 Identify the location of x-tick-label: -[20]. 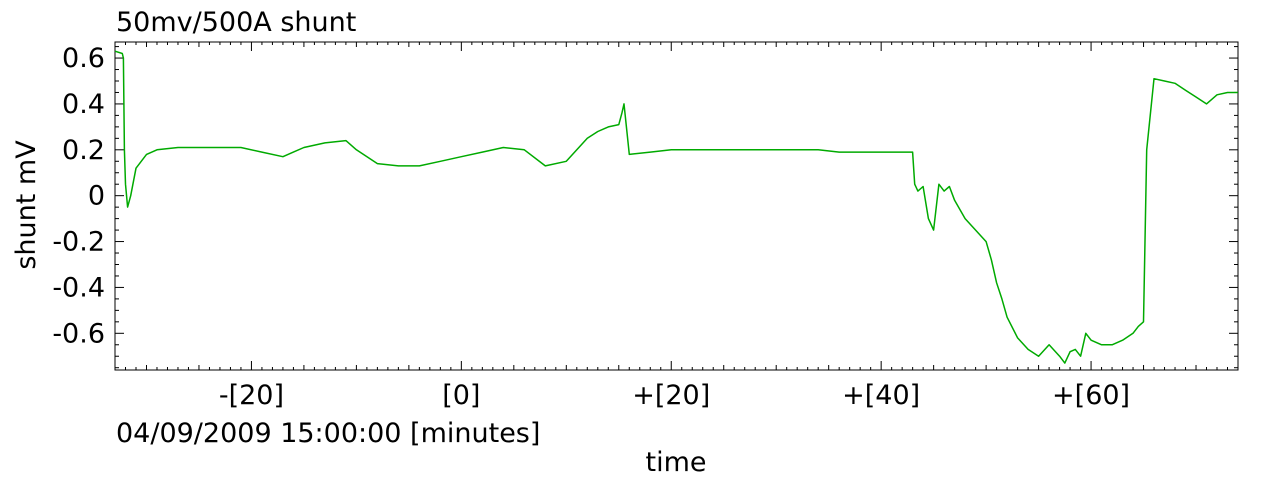
(251, 395).